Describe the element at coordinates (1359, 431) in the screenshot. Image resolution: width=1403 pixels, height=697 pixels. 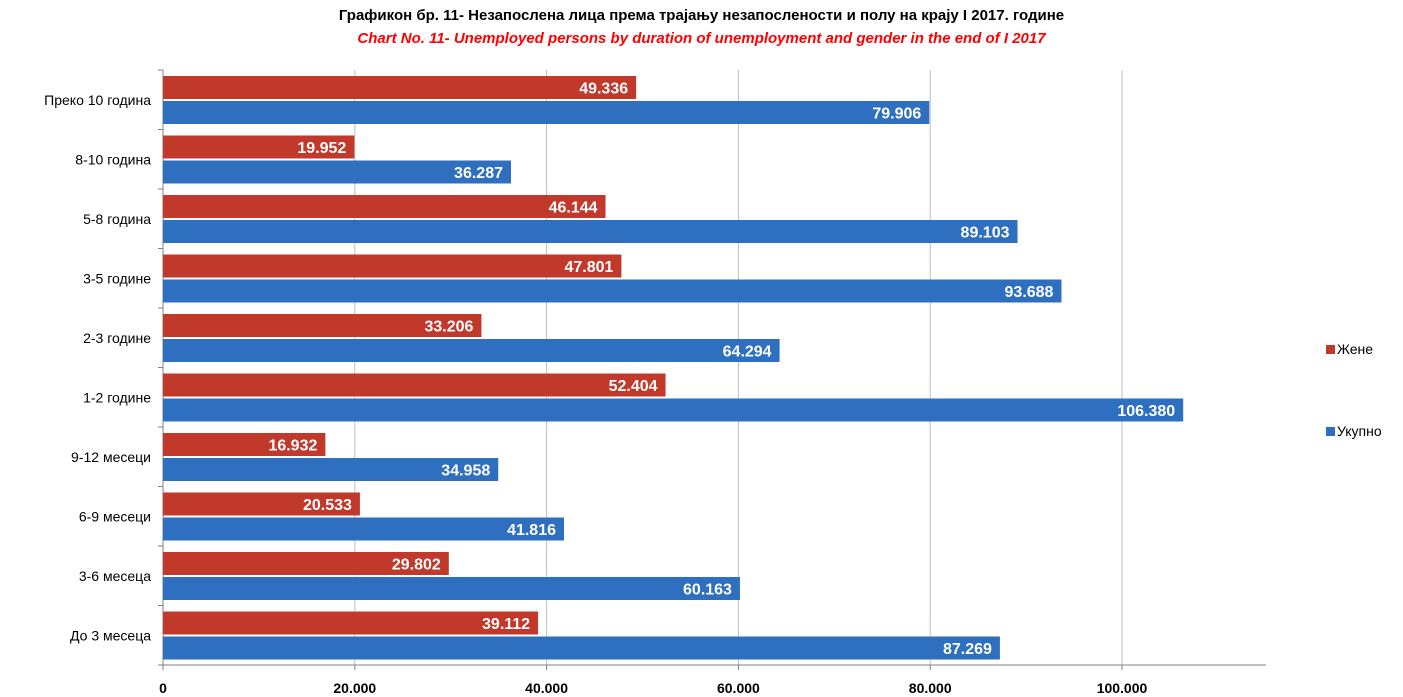
I see `legend-label: Укупно` at that location.